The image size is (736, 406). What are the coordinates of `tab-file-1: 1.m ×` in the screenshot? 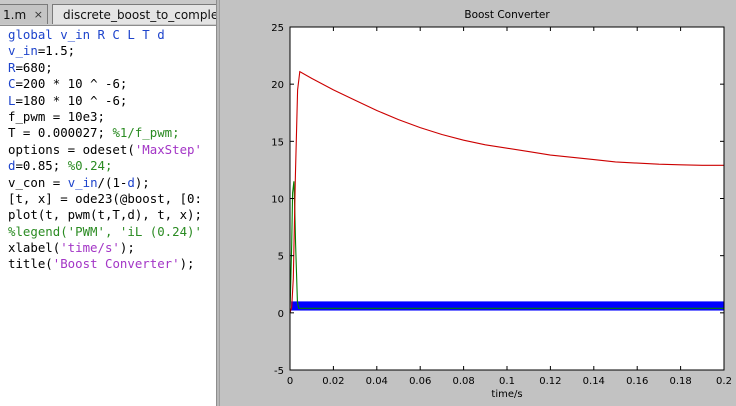 It's located at (24, 14).